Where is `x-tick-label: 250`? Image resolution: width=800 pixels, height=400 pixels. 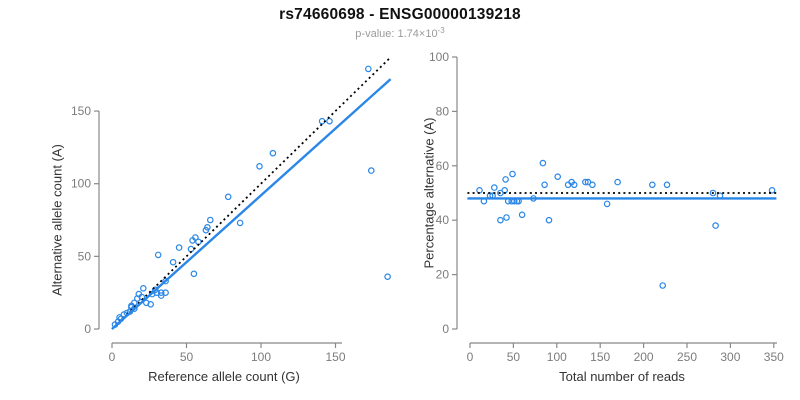 x-tick-label: 250 is located at coordinates (687, 357).